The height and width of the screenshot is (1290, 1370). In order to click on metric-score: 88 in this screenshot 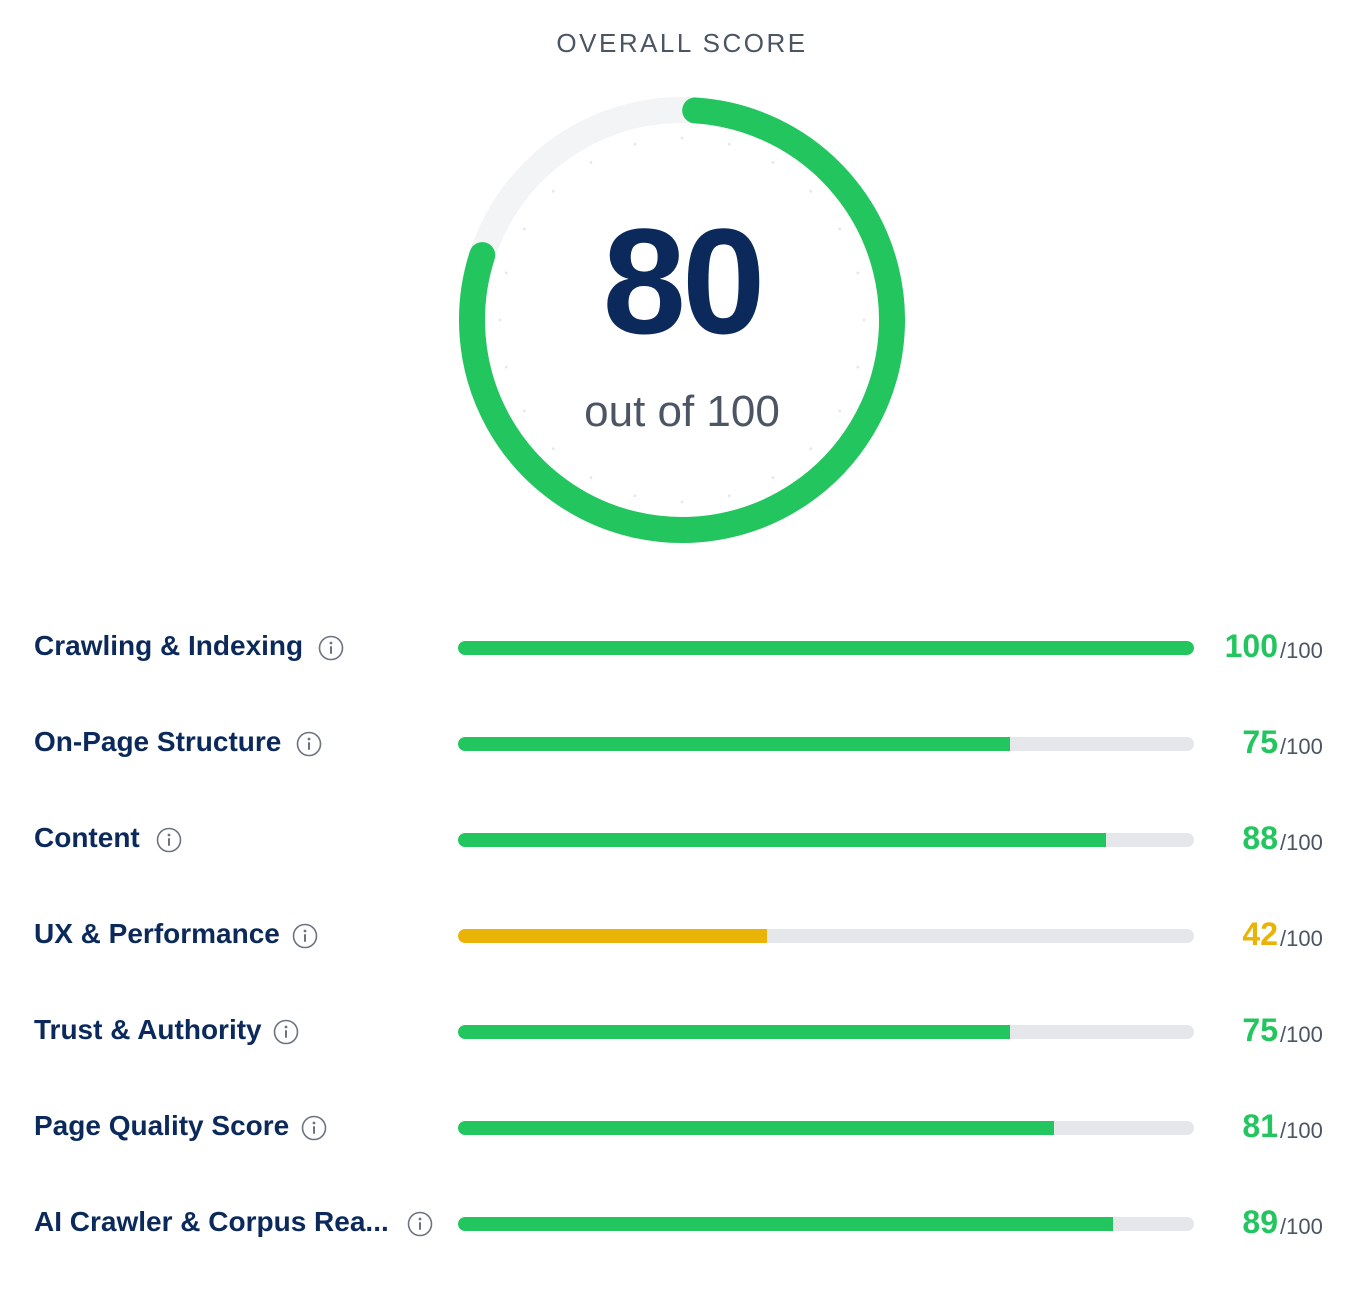, I will do `click(1260, 838)`.